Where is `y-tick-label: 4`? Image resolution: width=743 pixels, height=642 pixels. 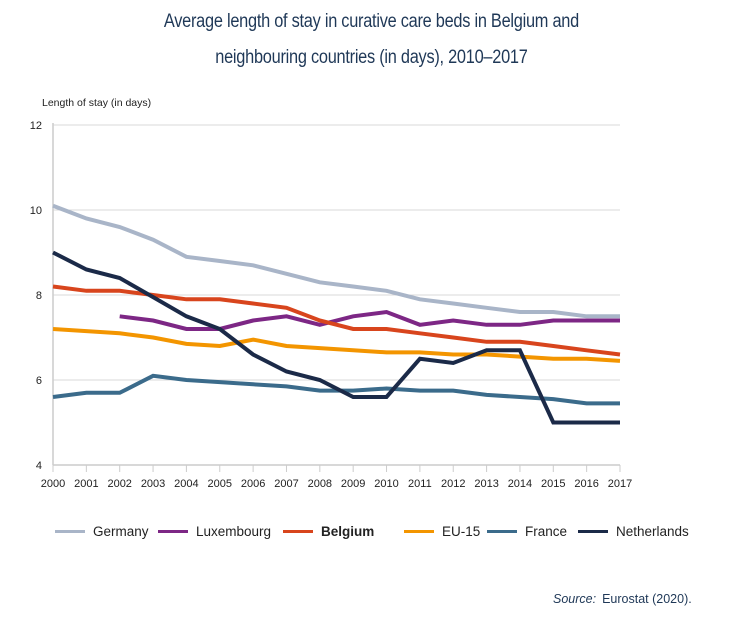
y-tick-label: 4 is located at coordinates (39, 466).